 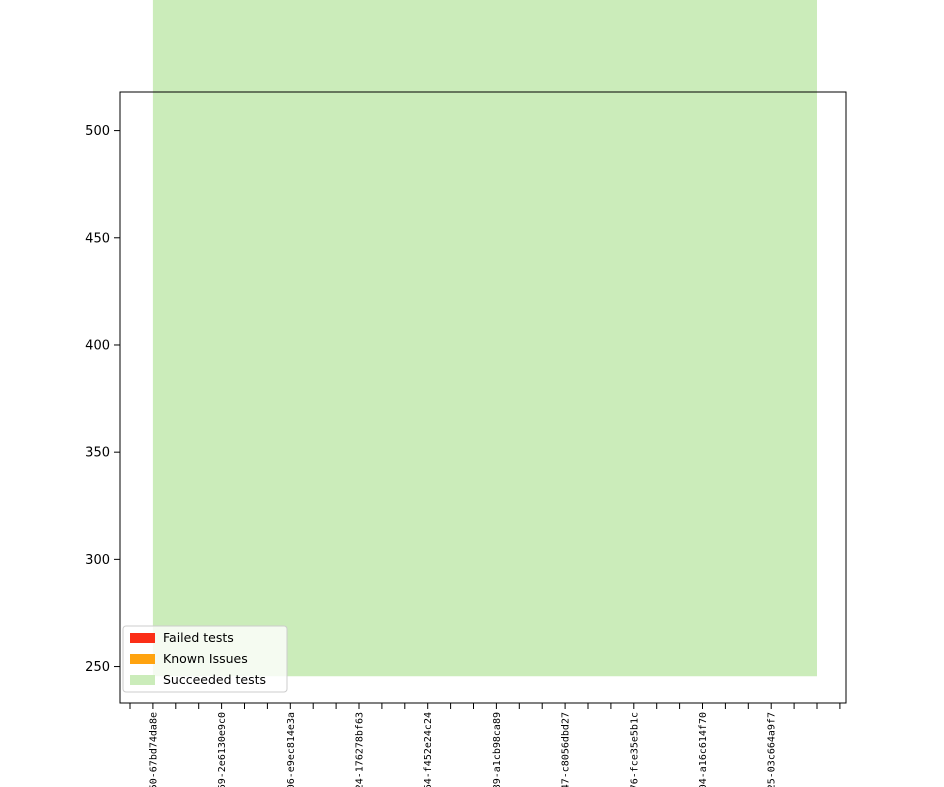 I want to click on x-tick-label: 50-67bd74da8e, so click(x=153, y=749).